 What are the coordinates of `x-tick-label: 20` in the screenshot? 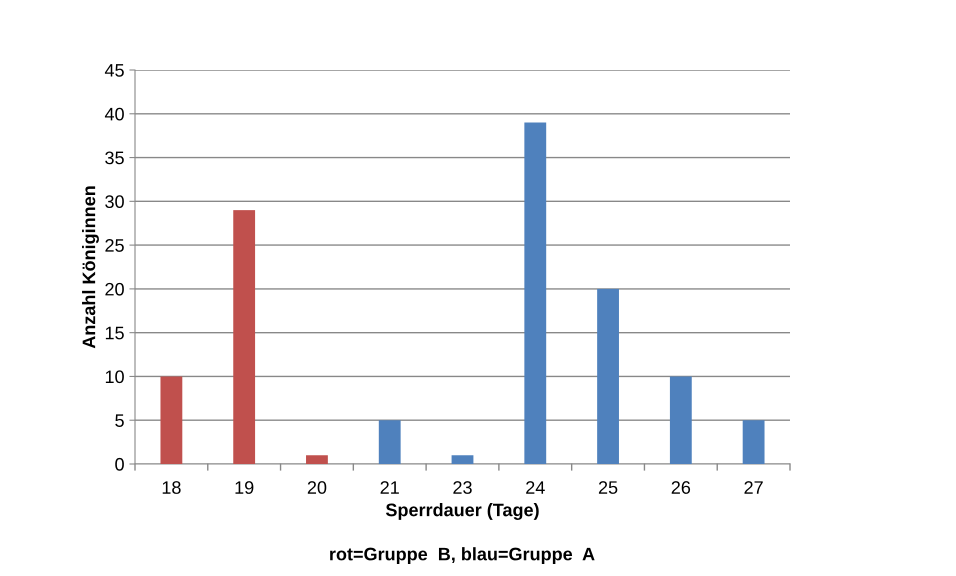 It's located at (317, 487).